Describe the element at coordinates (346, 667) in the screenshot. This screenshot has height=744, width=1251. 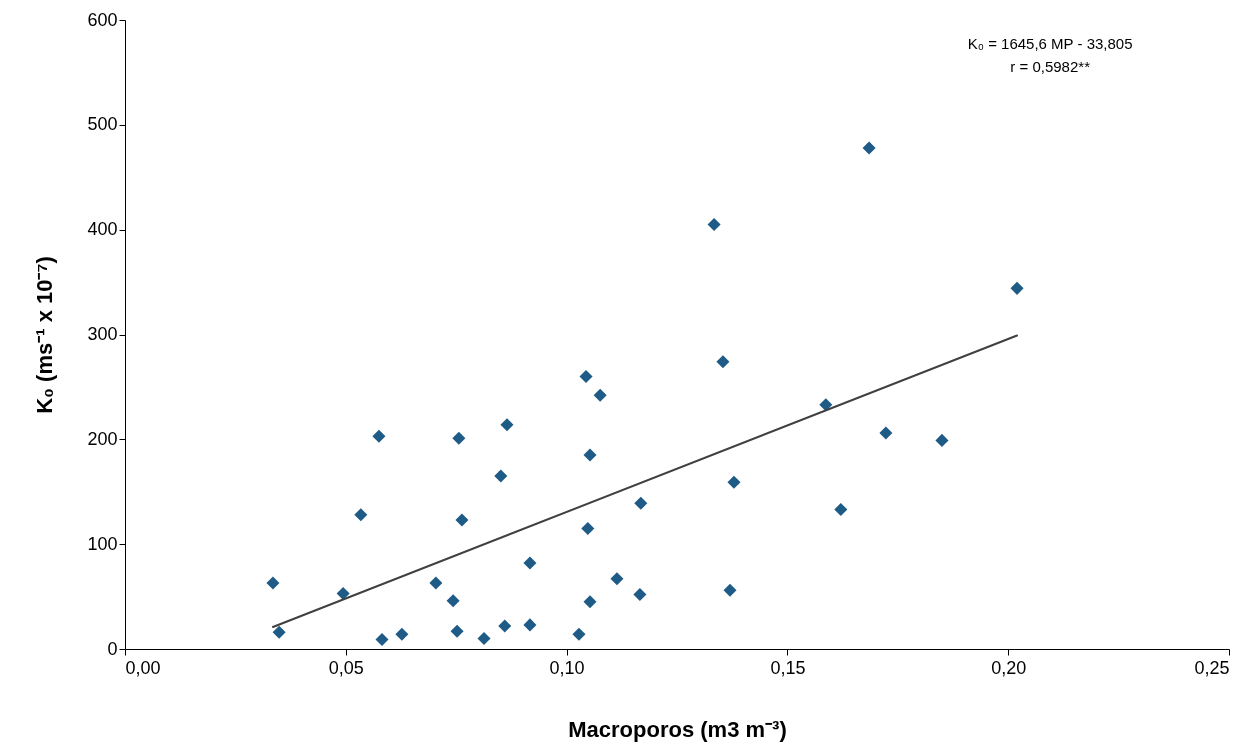
I see `x-tick-label: 0,05` at that location.